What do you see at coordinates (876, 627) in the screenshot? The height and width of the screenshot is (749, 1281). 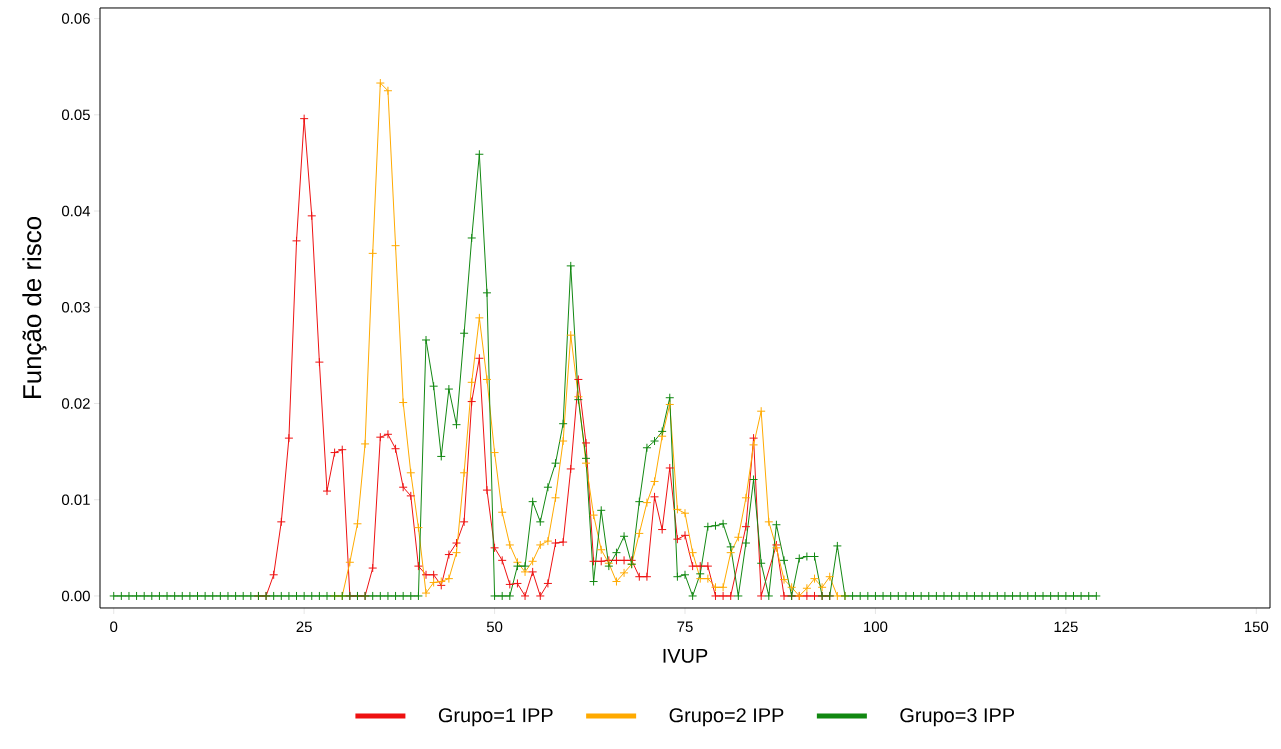 I see `x-tick-label: 100` at bounding box center [876, 627].